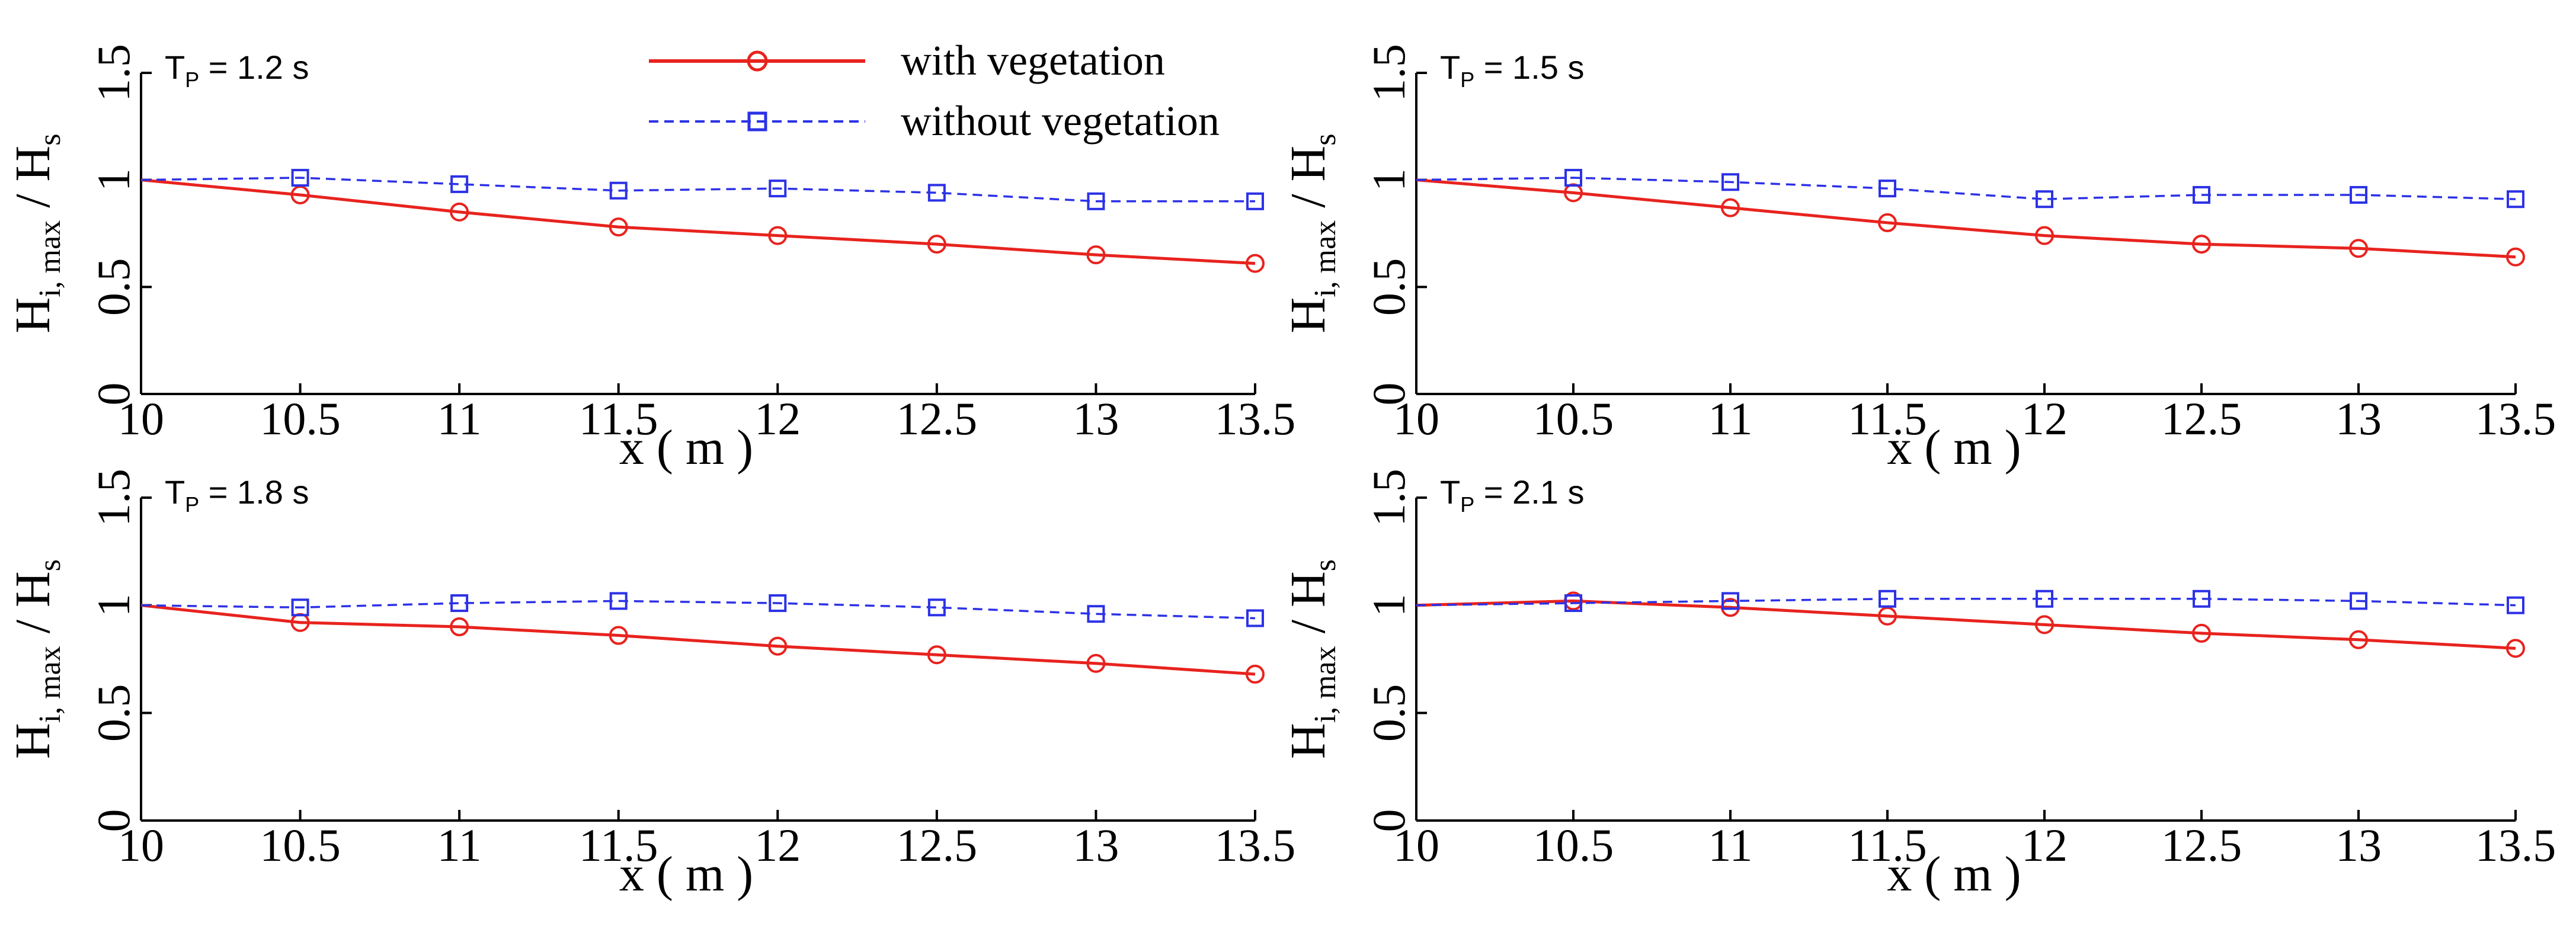 This screenshot has width=2576, height=926. I want to click on legend-label-with-vegetation: with vegetation, so click(1033, 60).